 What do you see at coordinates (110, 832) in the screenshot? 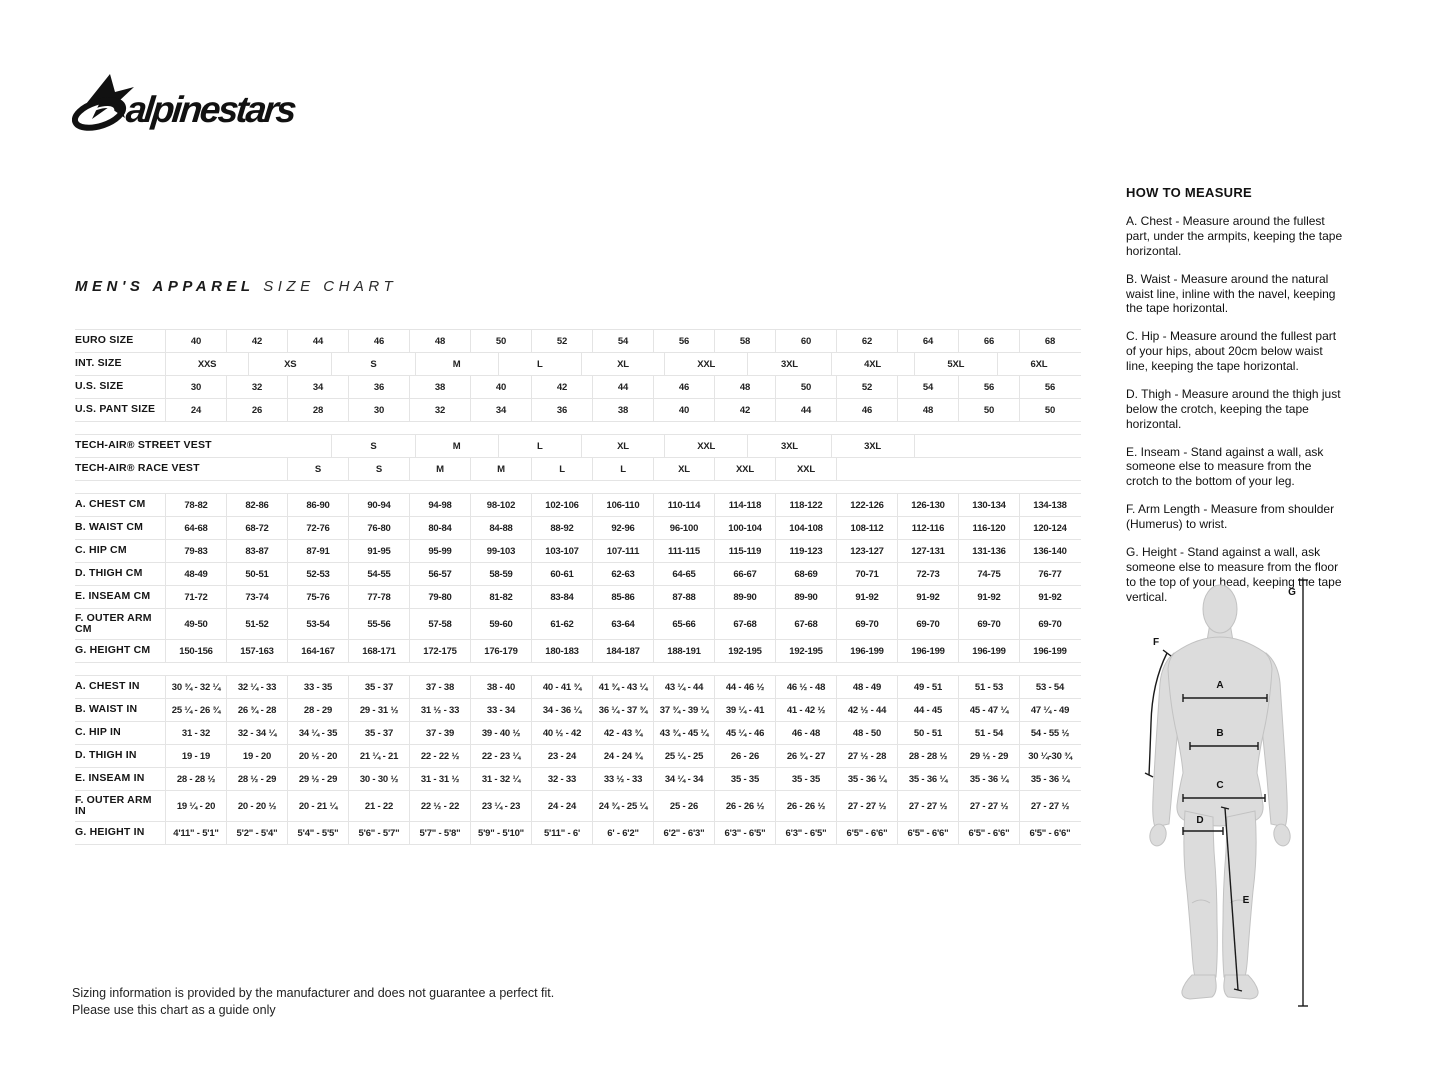
I see `row-label-height-in: G. HEIGHT IN` at bounding box center [110, 832].